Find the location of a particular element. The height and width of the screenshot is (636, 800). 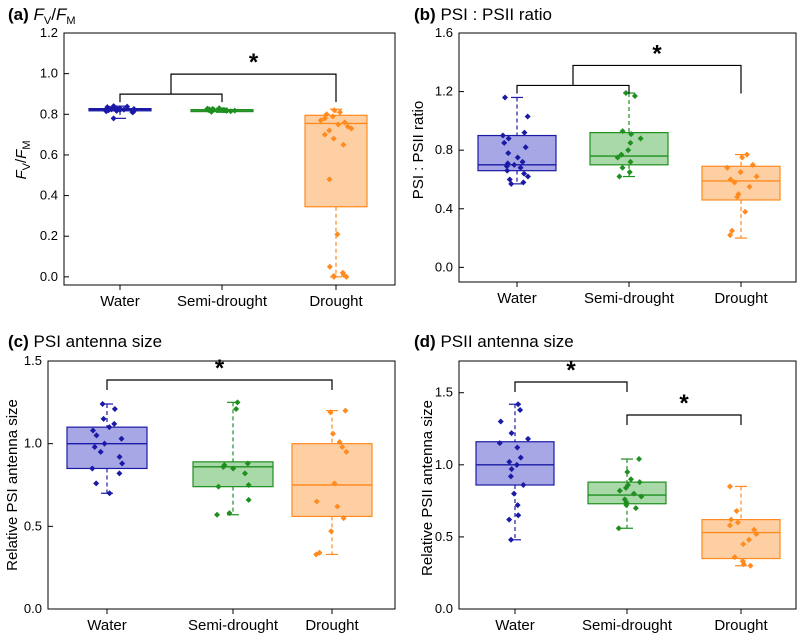

panel-b-xtick-label: Semi-drought is located at coordinates (629, 298).